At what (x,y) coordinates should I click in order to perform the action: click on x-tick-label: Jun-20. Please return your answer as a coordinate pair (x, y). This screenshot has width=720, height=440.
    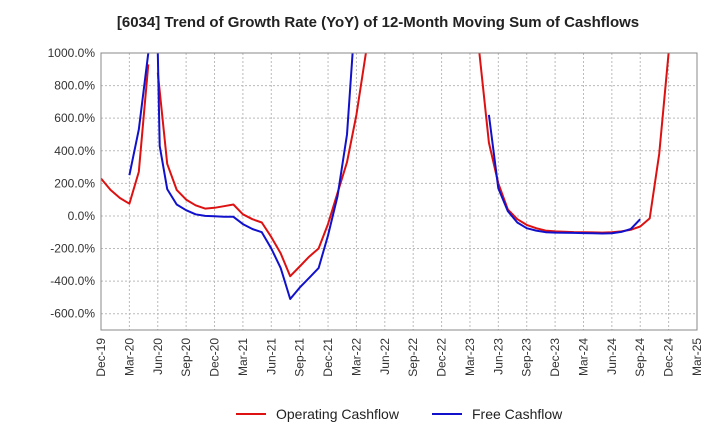
    Looking at the image, I should click on (158, 356).